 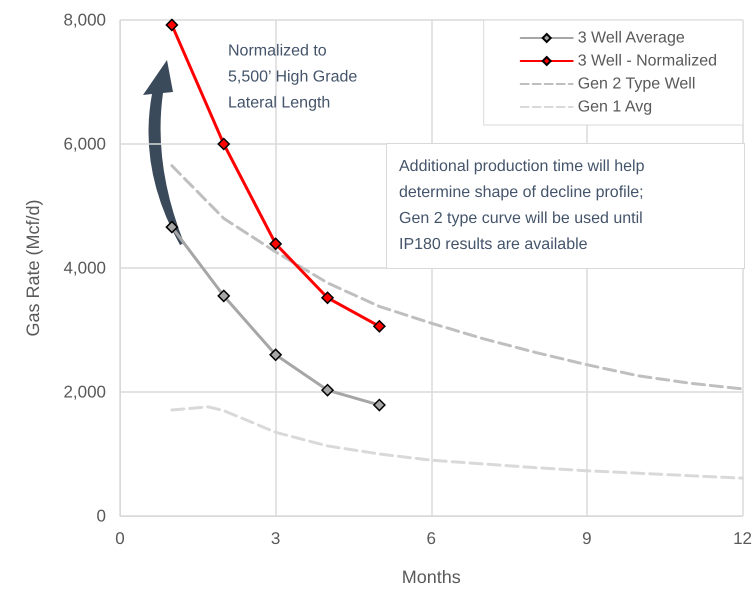 I want to click on y-tick-label: 2,000, so click(x=84, y=392).